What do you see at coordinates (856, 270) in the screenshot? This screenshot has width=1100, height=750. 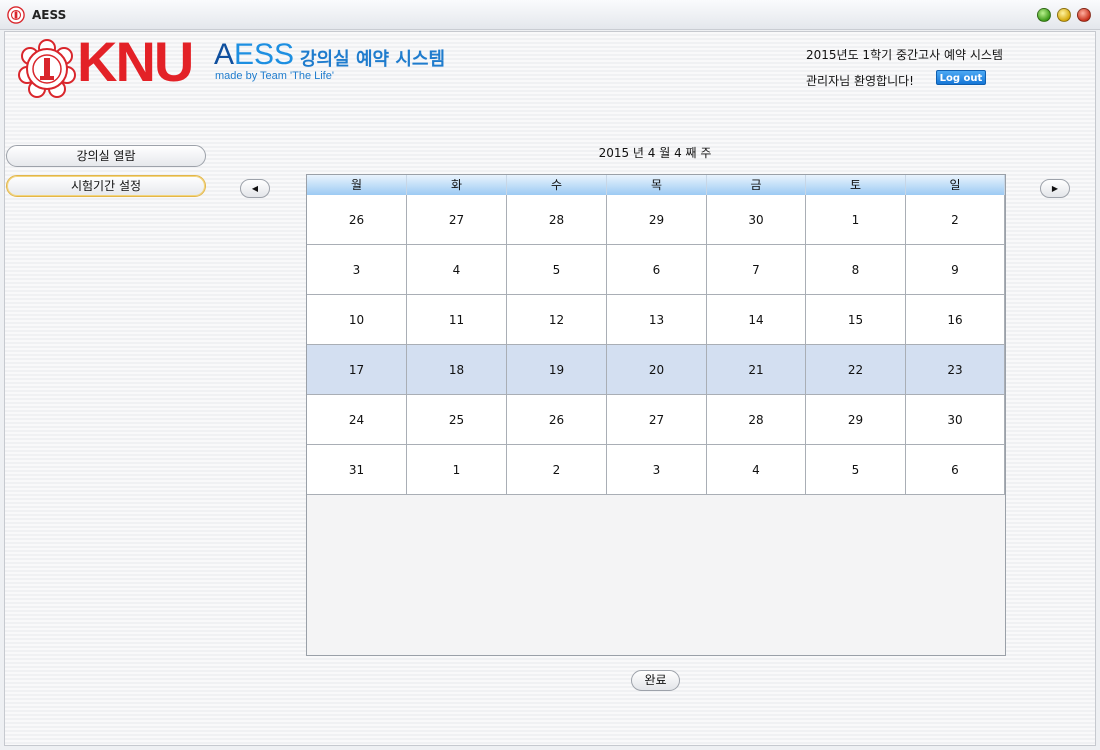 I see `calendar-day-cell: 8` at bounding box center [856, 270].